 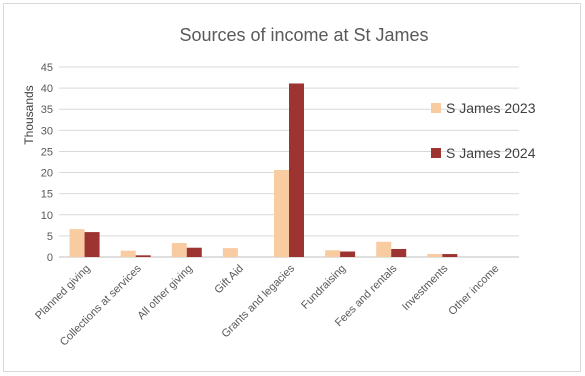 What do you see at coordinates (47, 110) in the screenshot?
I see `y-tick-label: 35` at bounding box center [47, 110].